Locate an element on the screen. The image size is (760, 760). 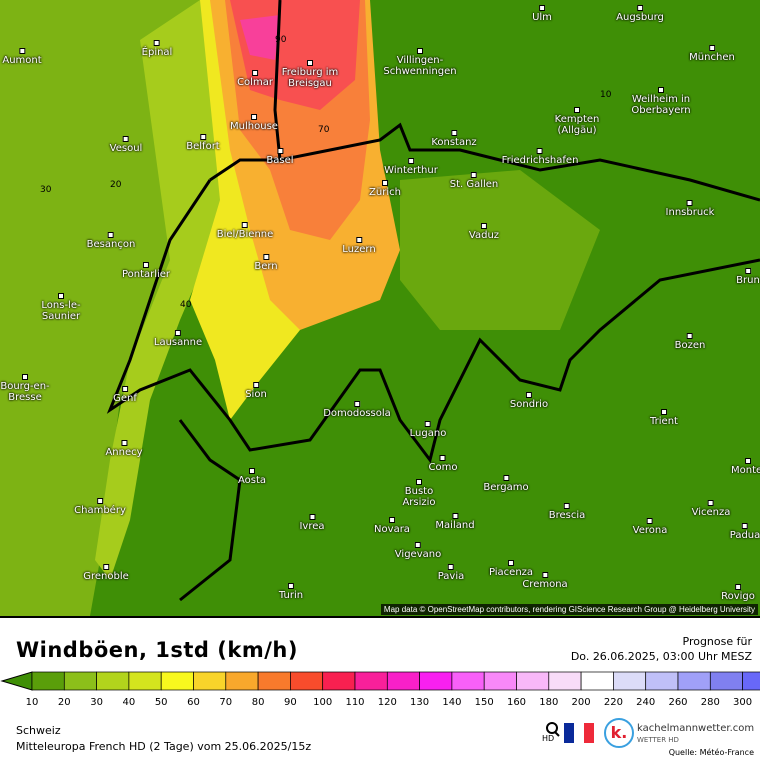
city-label: Weilheim in Oberbayern is located at coordinates (661, 101).